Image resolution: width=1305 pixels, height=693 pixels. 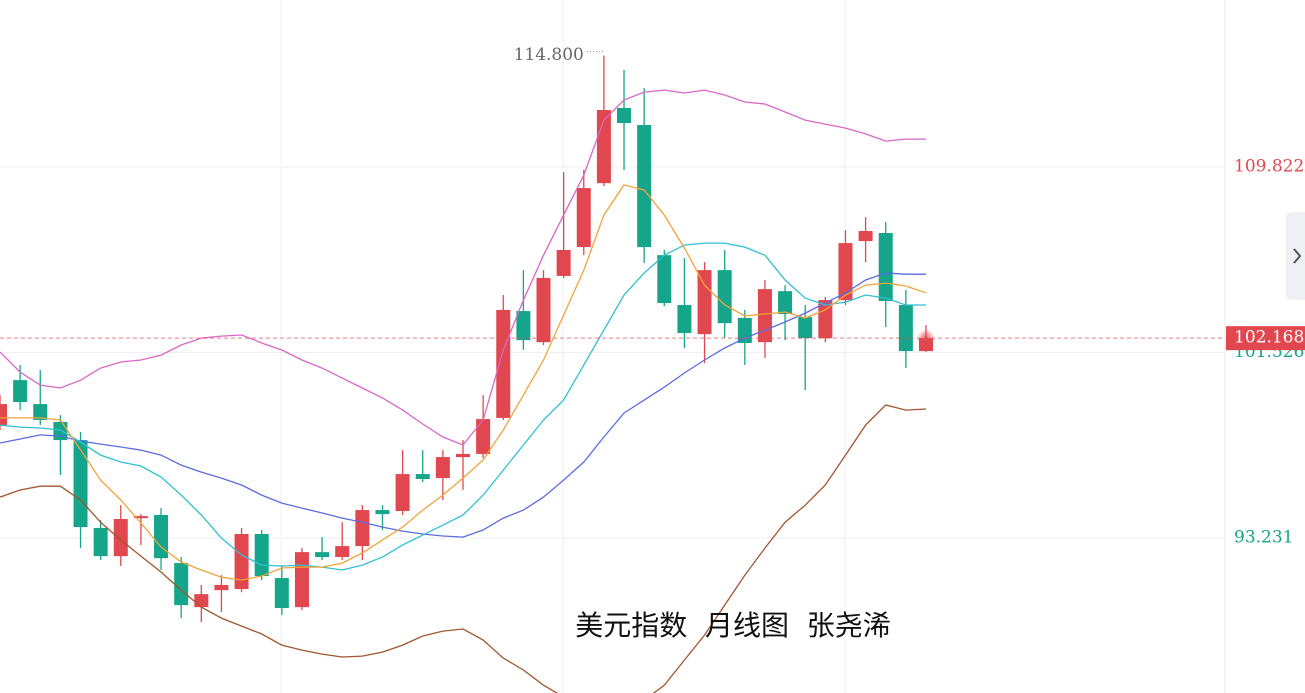 What do you see at coordinates (1263, 538) in the screenshot?
I see `y-tick-label: 93.231` at bounding box center [1263, 538].